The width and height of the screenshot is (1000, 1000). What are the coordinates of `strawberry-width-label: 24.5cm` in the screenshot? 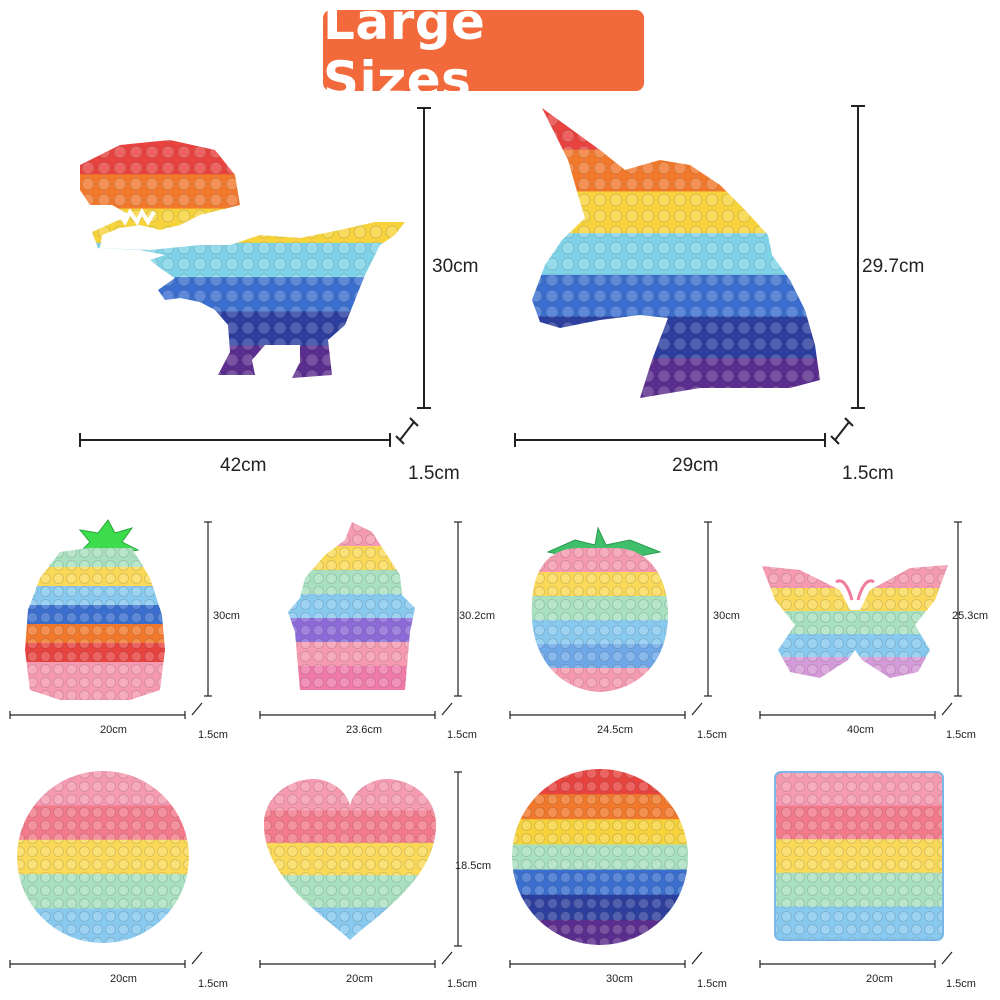 It's located at (615, 730).